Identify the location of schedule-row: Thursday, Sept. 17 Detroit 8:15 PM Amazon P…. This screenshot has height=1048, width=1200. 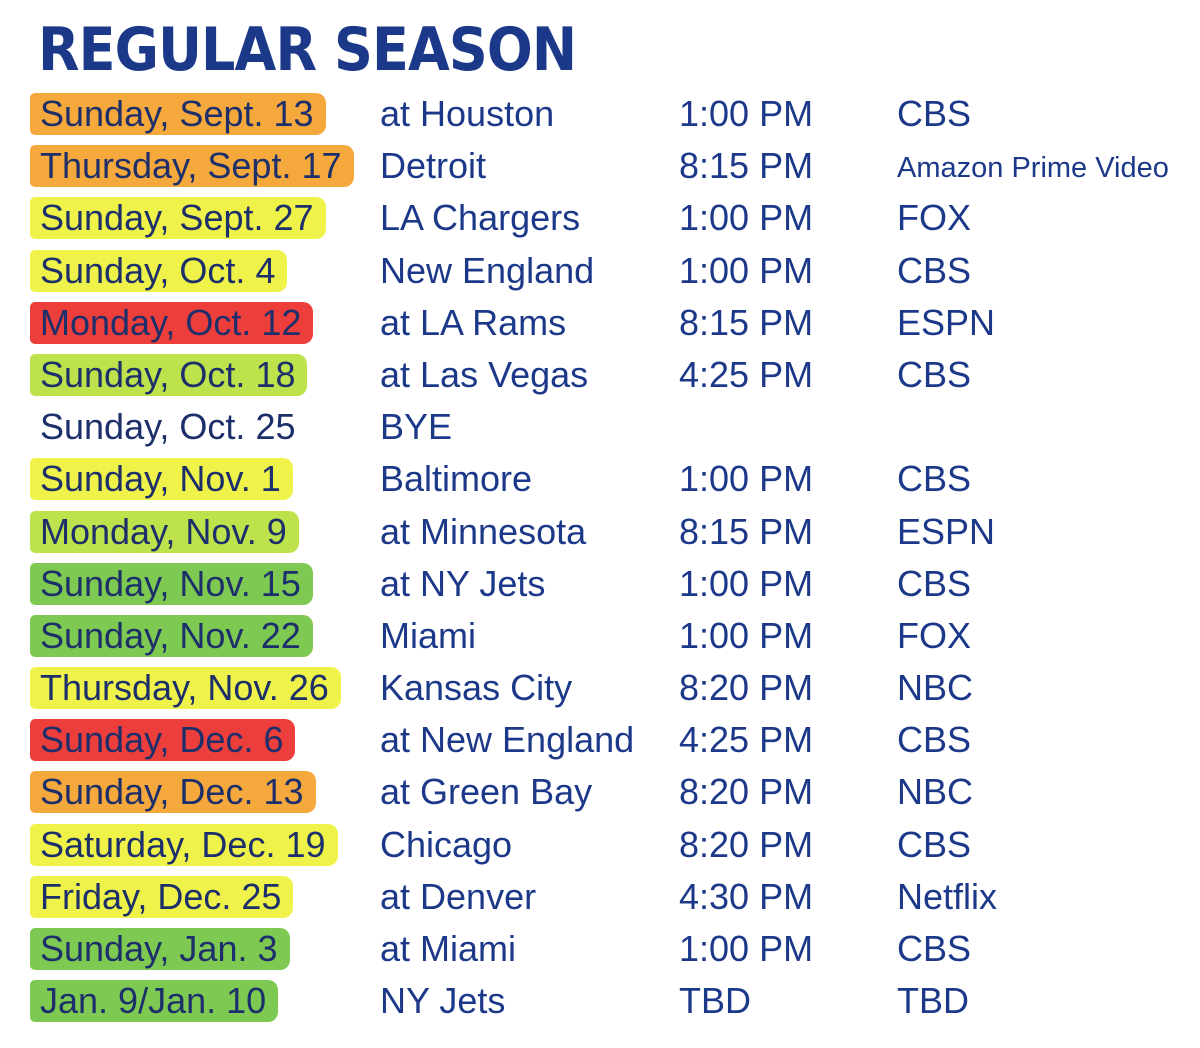
(600, 166).